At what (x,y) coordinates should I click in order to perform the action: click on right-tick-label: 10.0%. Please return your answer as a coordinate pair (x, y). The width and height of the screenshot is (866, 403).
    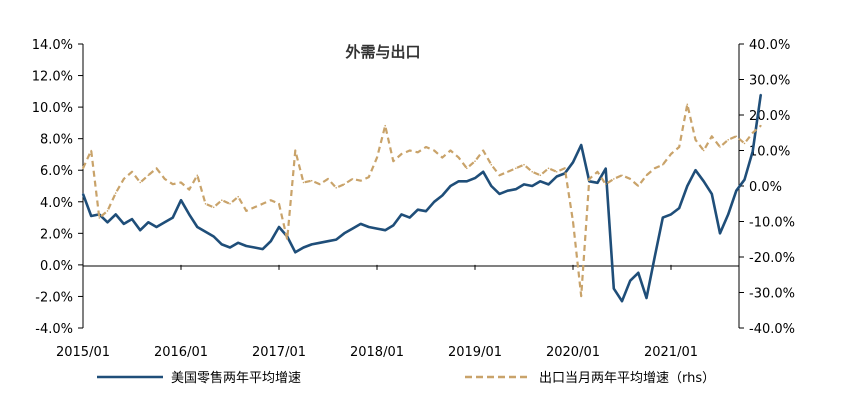
    Looking at the image, I should click on (769, 152).